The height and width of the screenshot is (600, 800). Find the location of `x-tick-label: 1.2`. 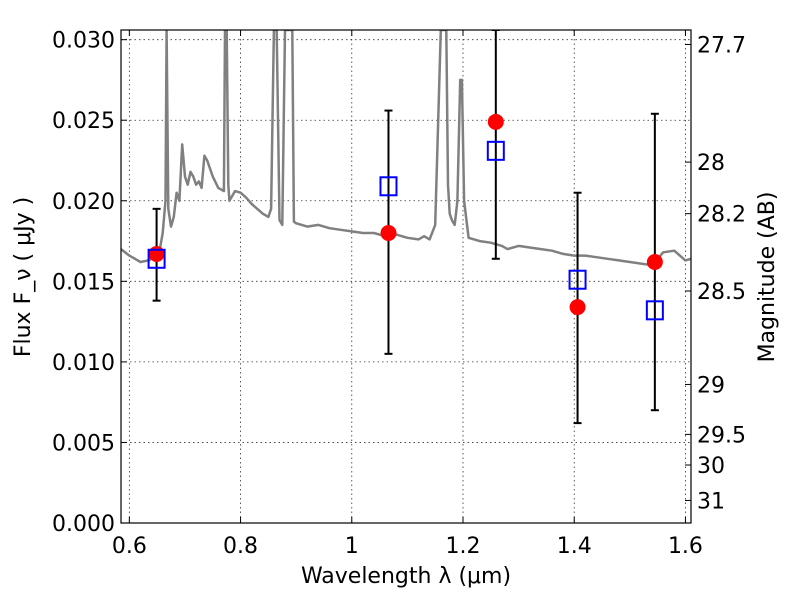

x-tick-label: 1.2 is located at coordinates (463, 546).